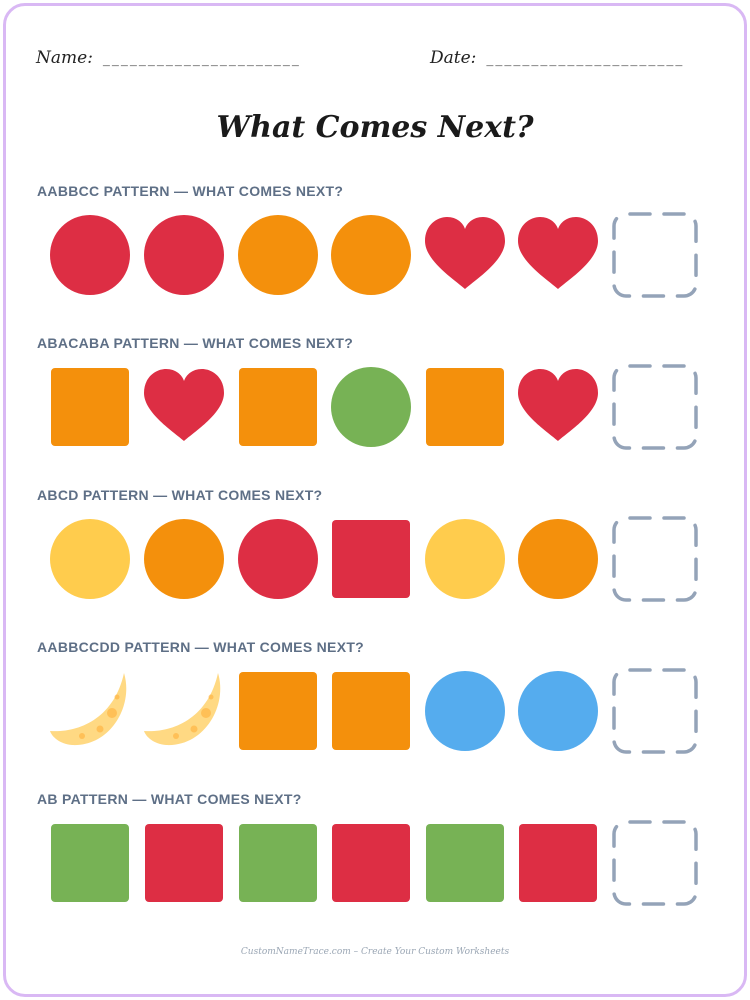 This screenshot has width=750, height=1000. I want to click on row-1-label: AABBCC PATTERN — WHAT COMES NEXT?, so click(190, 191).